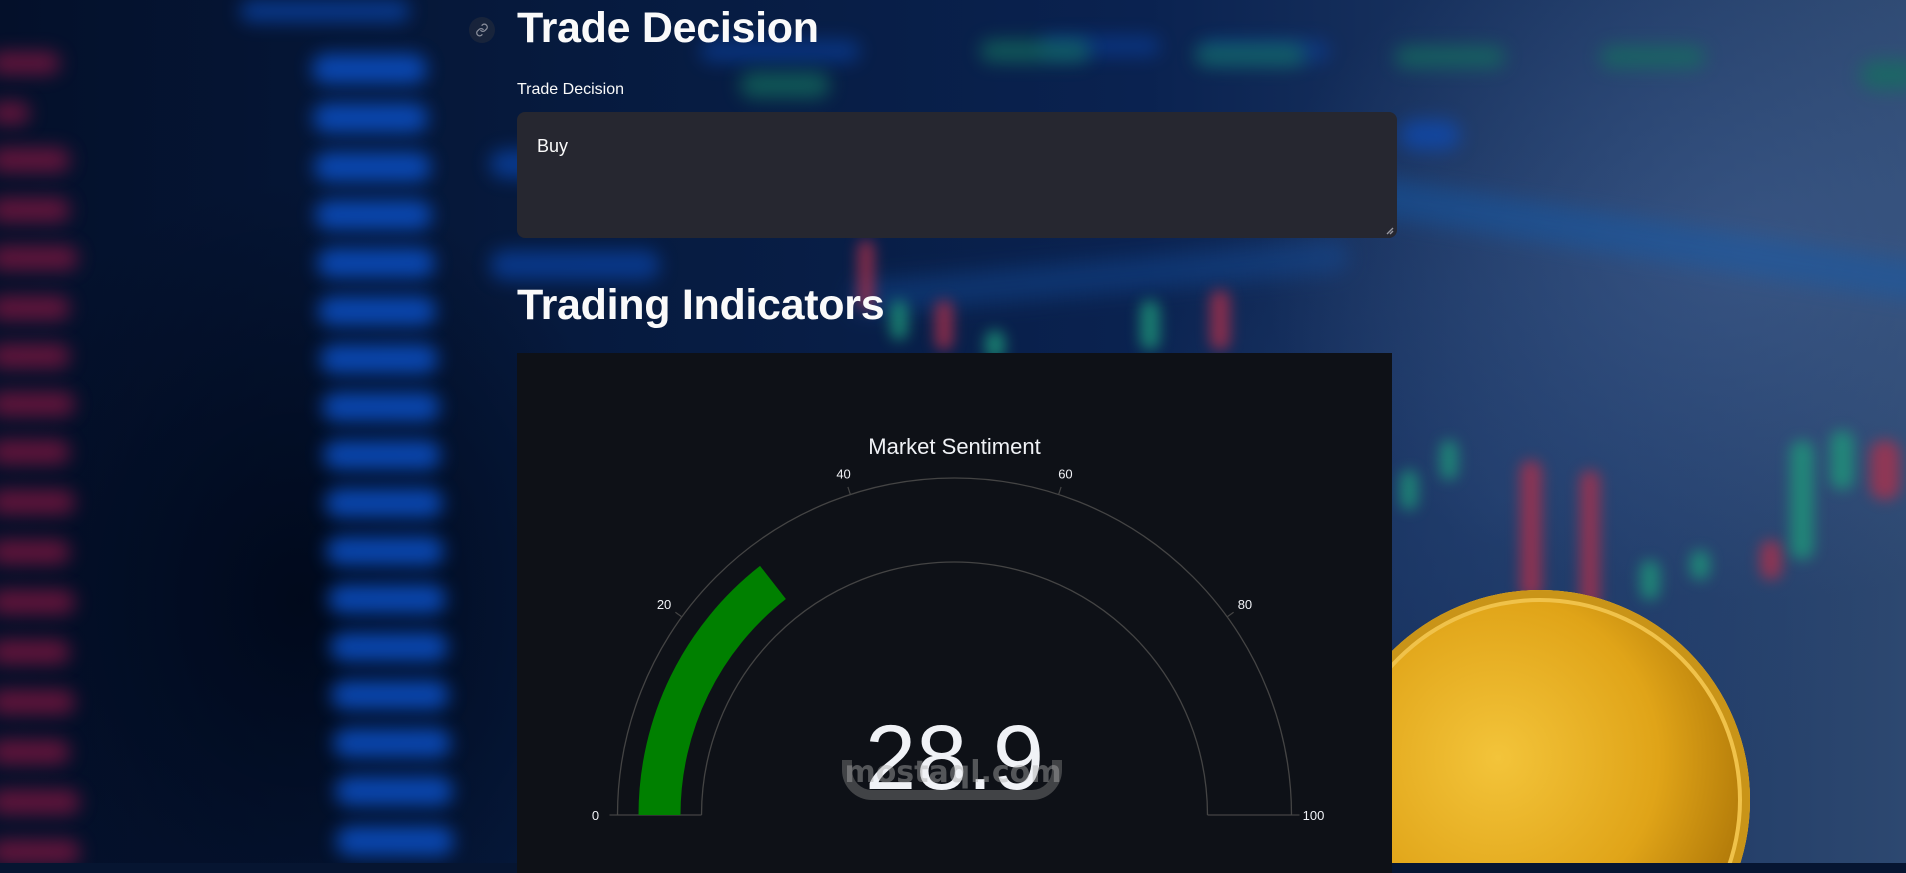 The height and width of the screenshot is (873, 1906). What do you see at coordinates (712, 690) in the screenshot?
I see `gauge-value-bar` at bounding box center [712, 690].